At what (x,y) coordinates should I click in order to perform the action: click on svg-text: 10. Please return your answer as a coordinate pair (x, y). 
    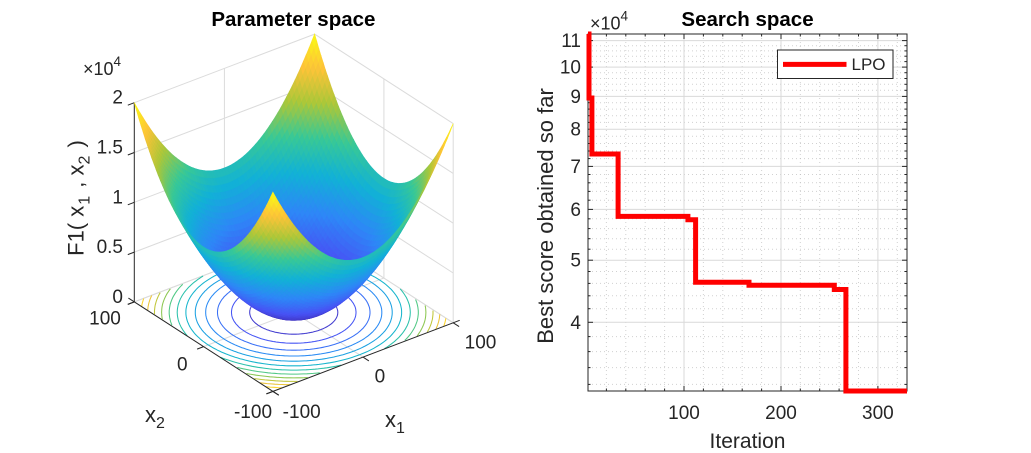
    Looking at the image, I should click on (570, 68).